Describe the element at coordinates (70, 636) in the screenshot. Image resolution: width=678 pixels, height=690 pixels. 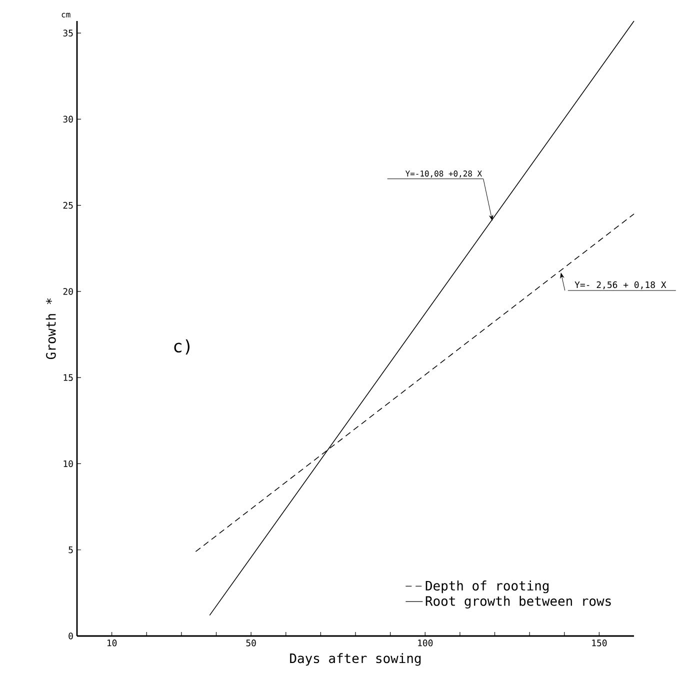
I see `y-tick-label: 0` at that location.